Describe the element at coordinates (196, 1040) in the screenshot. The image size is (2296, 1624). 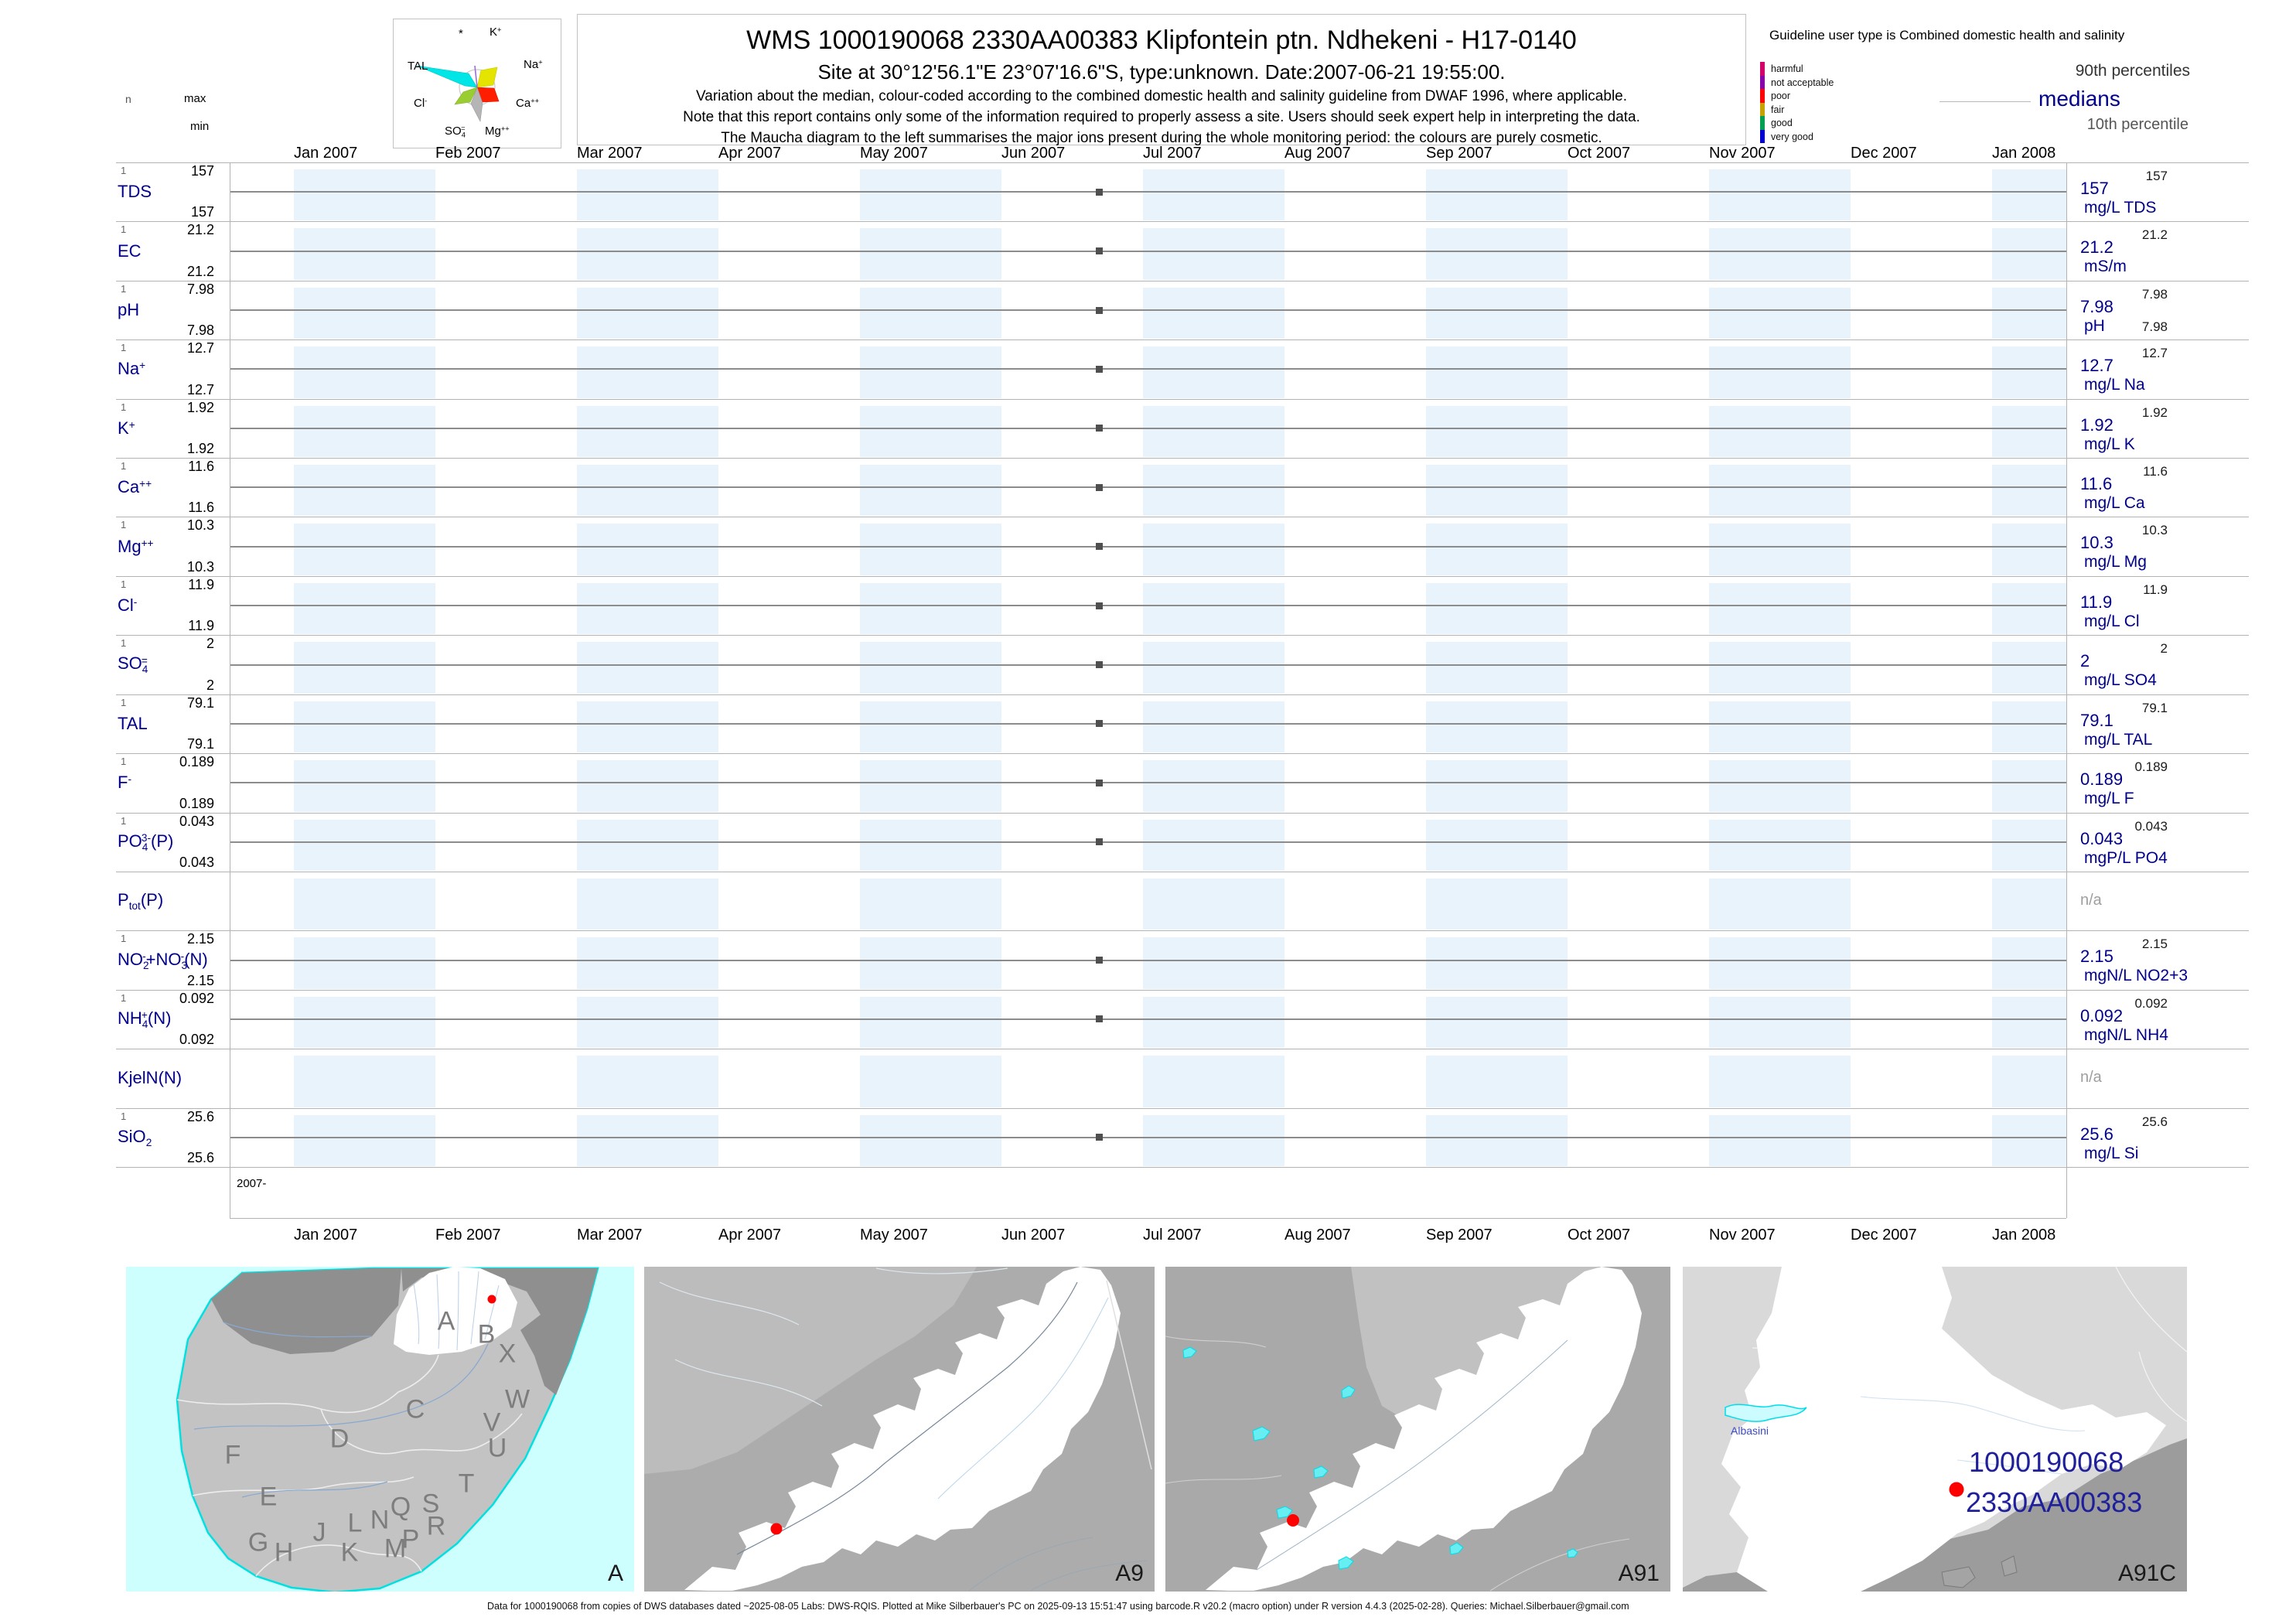
I see `min-value: 0.092` at that location.